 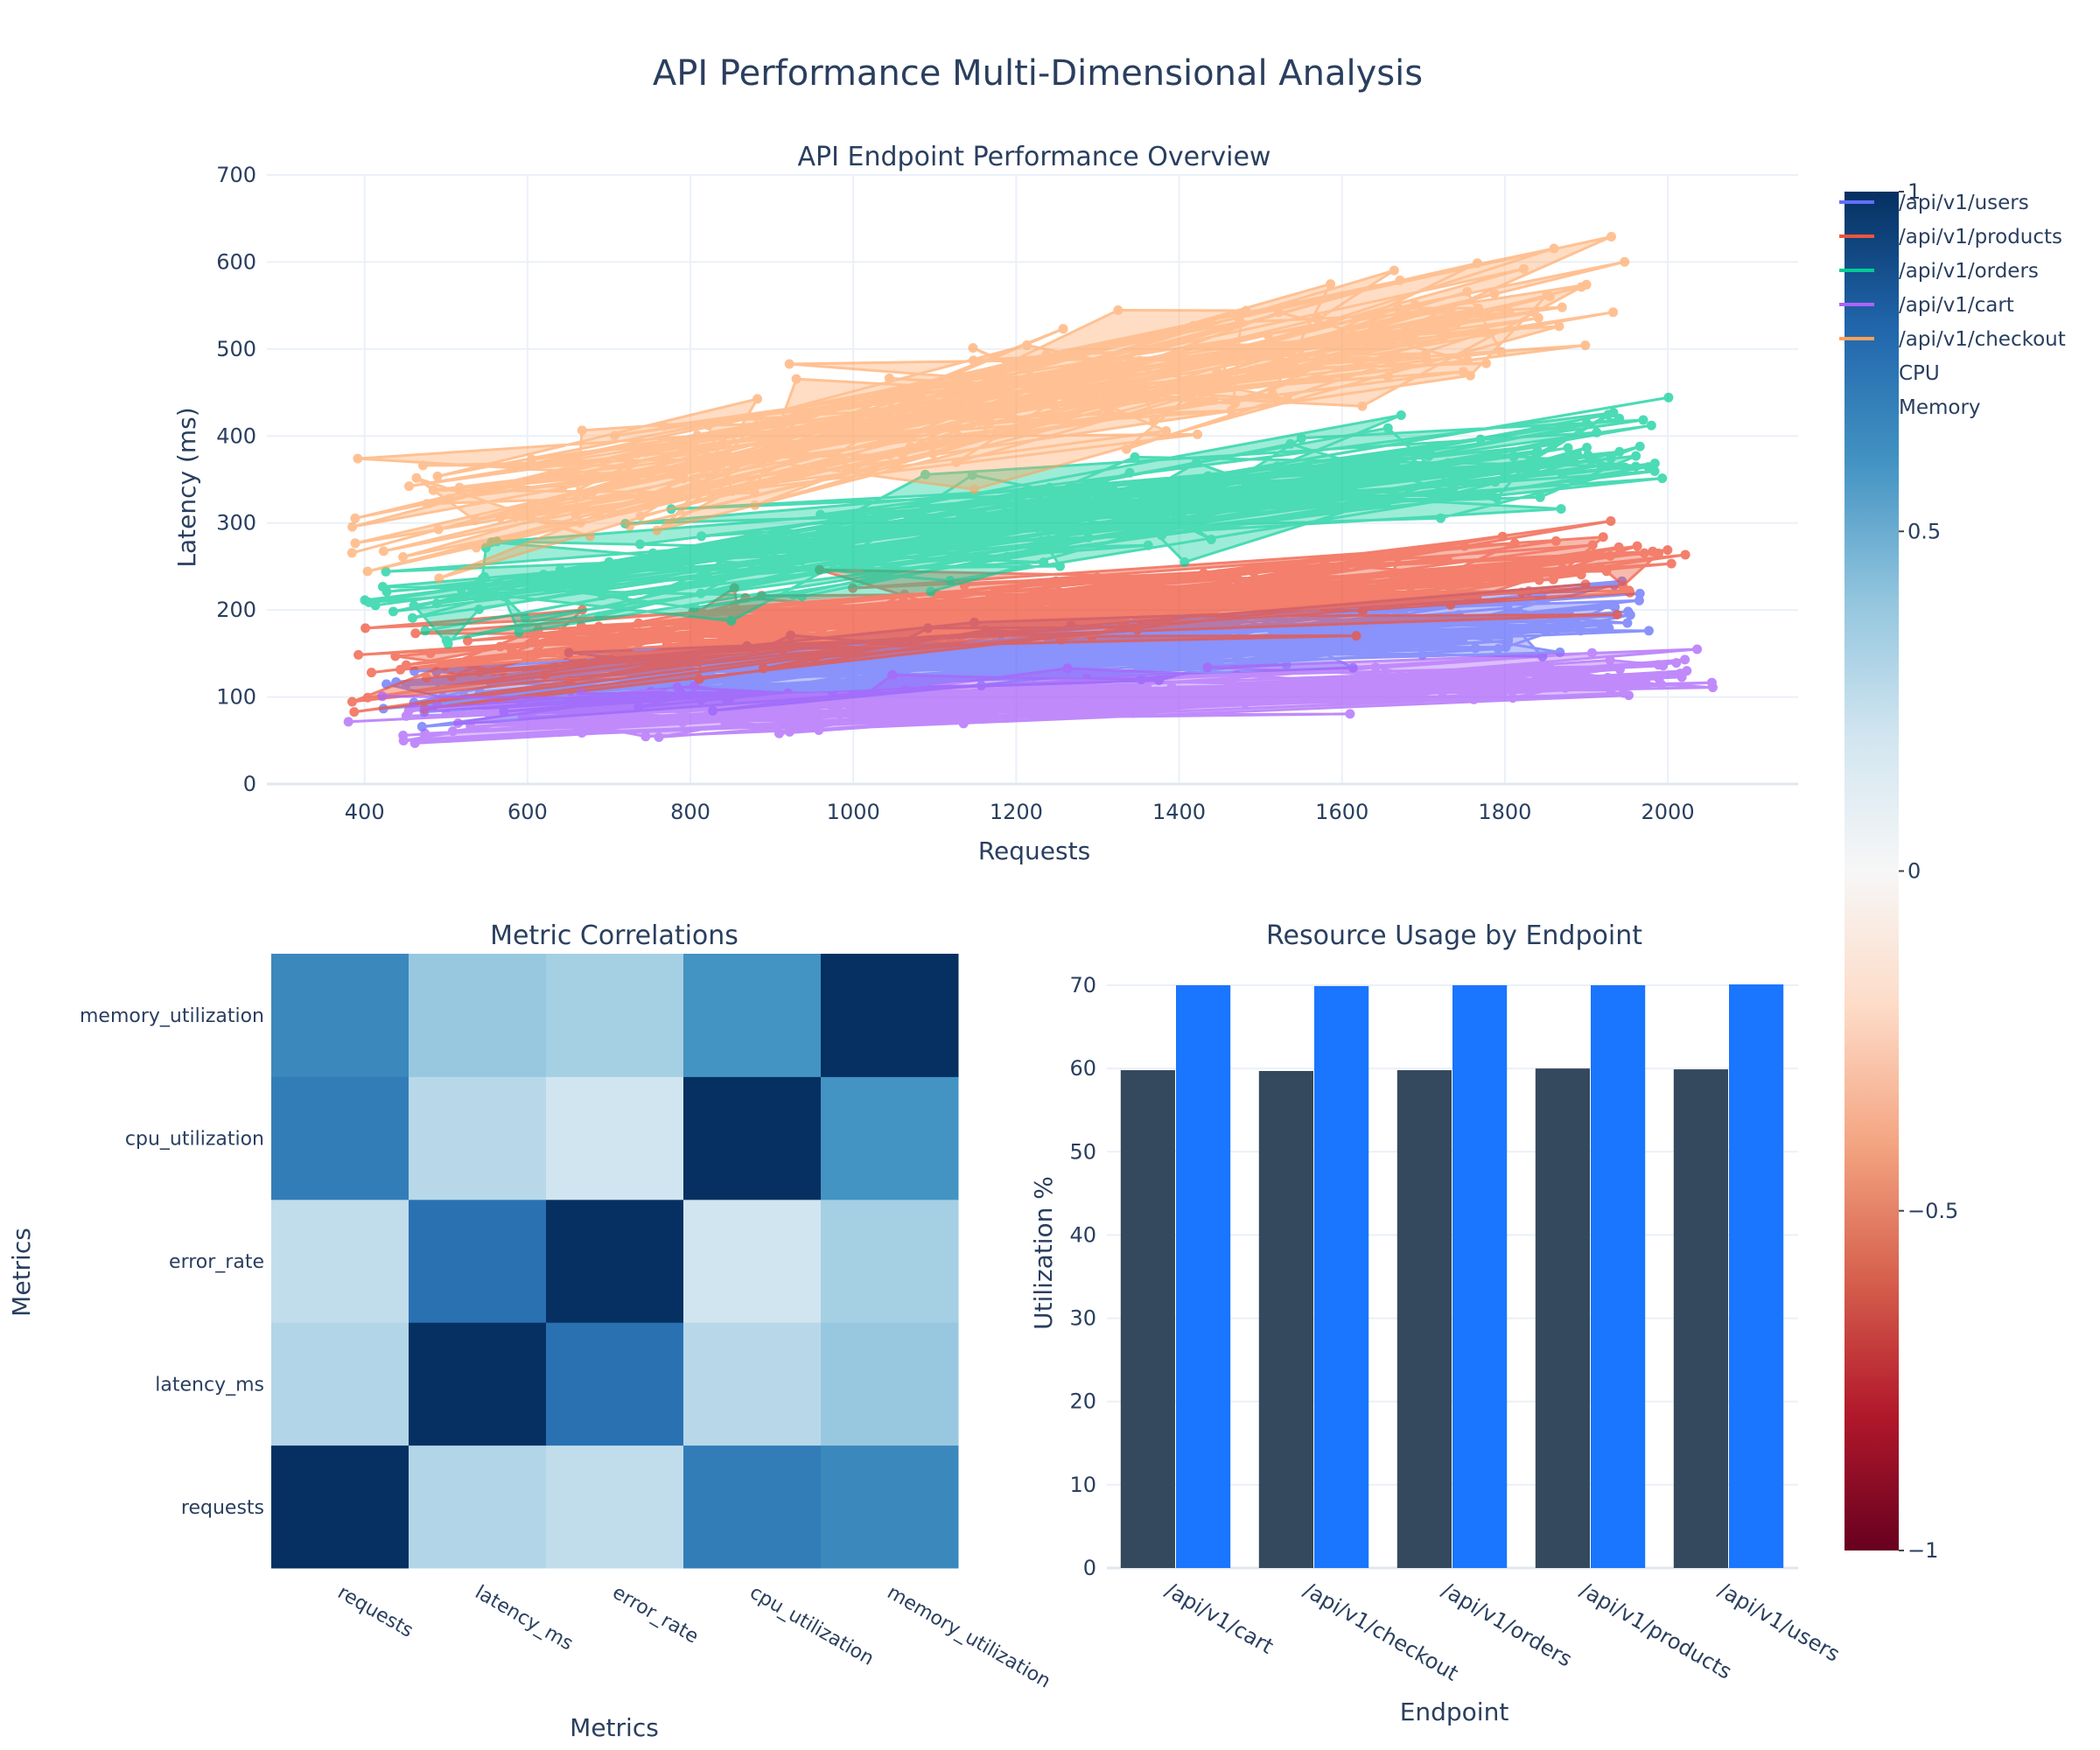 What do you see at coordinates (236, 697) in the screenshot?
I see `y-tick-label: 100` at bounding box center [236, 697].